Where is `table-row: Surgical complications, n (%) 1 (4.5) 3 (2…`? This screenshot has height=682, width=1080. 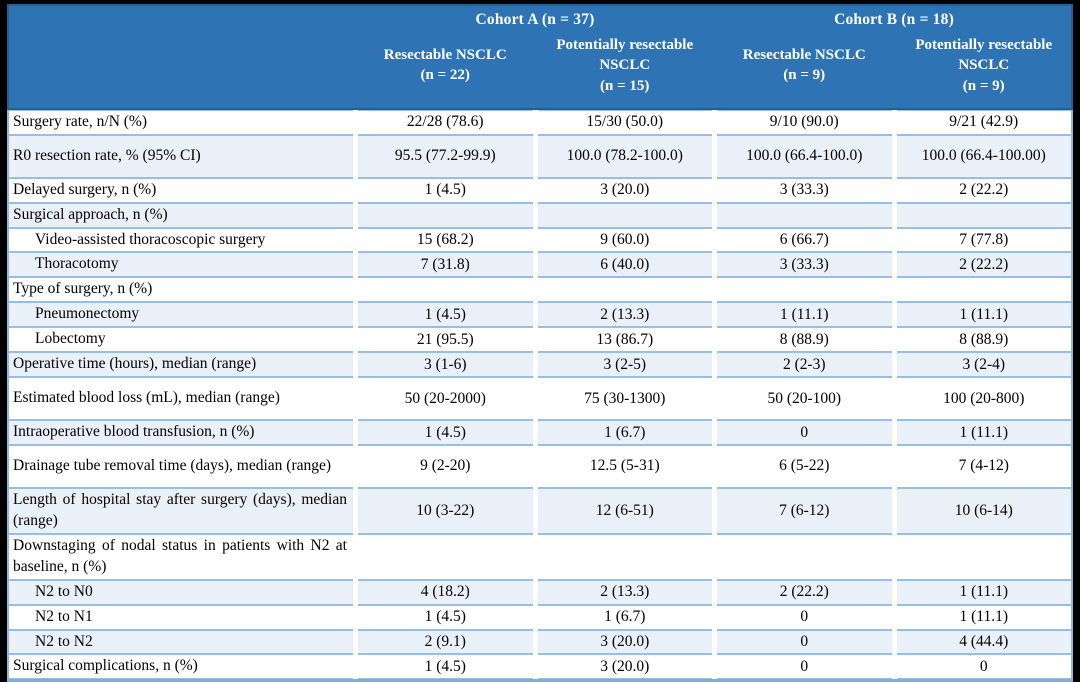 table-row: Surgical complications, n (%) 1 (4.5) 3 (2… is located at coordinates (540, 667).